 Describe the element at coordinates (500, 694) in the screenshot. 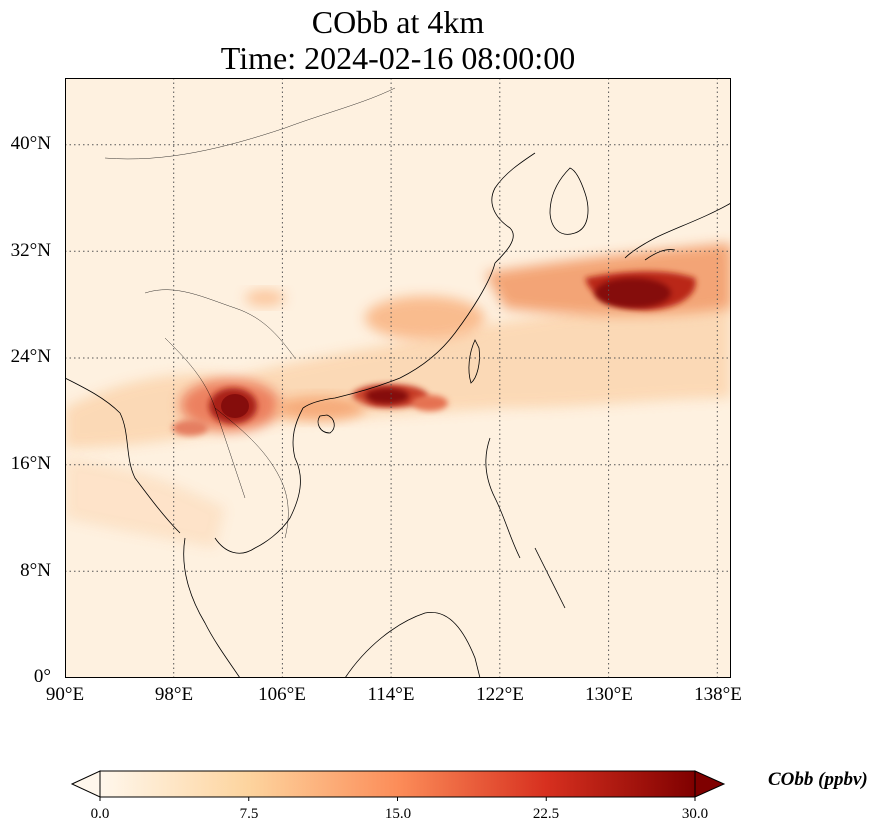

I see `lon-tick-label: 122°E` at that location.